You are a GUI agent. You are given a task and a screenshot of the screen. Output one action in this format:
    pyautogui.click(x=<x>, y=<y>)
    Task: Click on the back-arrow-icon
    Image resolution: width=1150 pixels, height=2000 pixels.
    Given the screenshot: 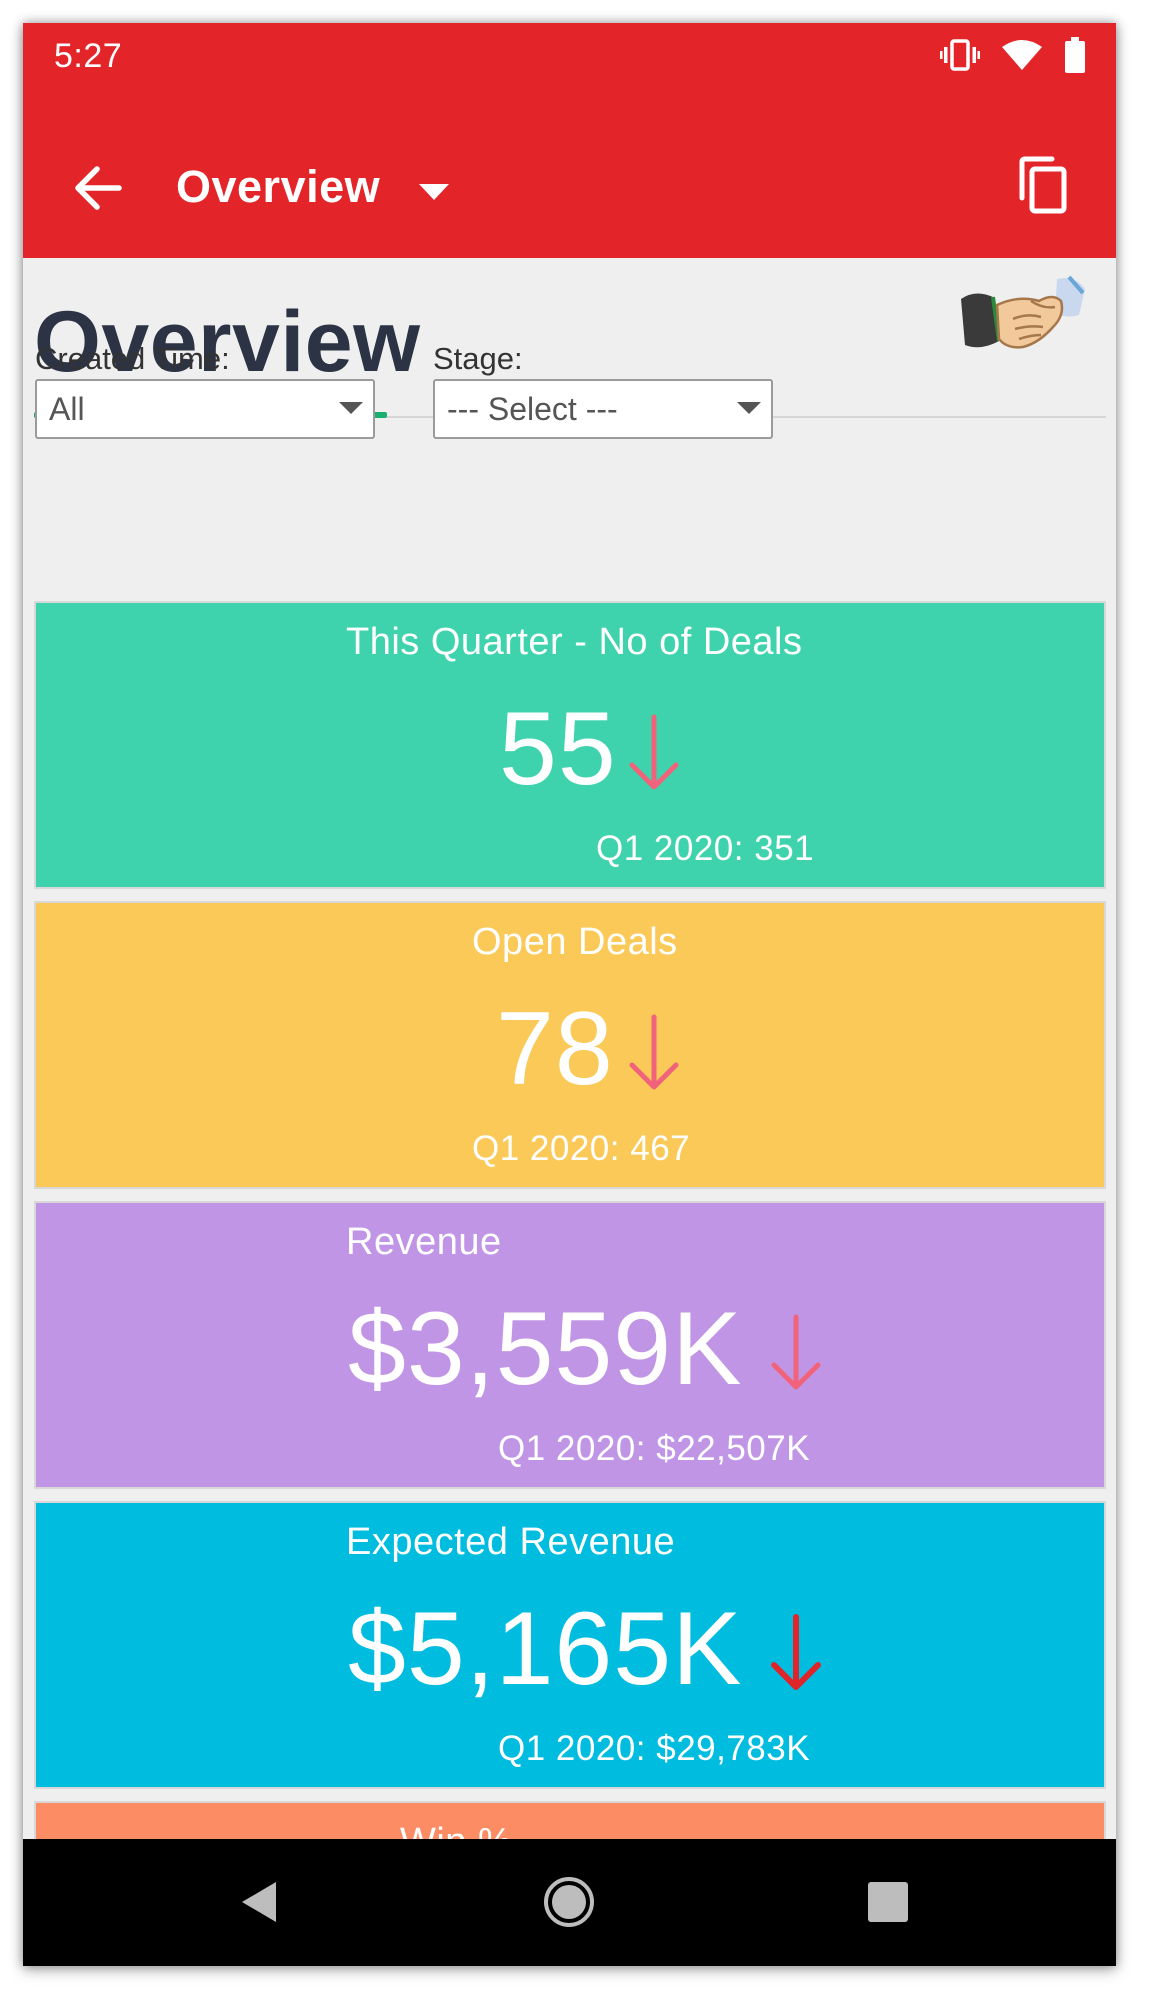 What is the action you would take?
    pyautogui.click(x=98, y=190)
    